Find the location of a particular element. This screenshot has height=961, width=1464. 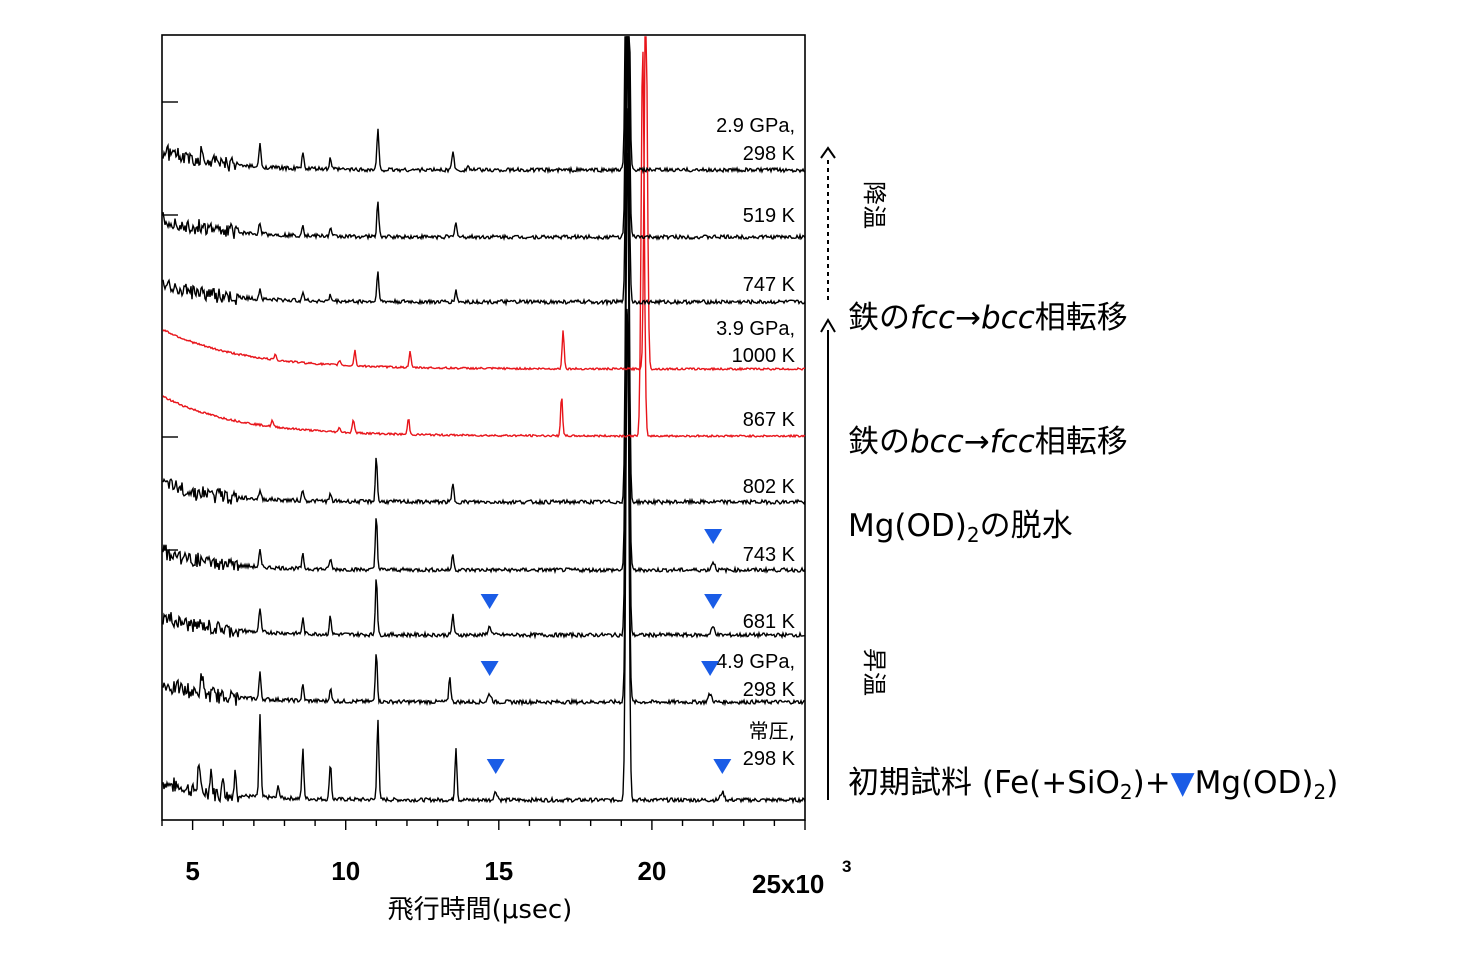

x-multiplier-exponent: 3 is located at coordinates (846, 866).